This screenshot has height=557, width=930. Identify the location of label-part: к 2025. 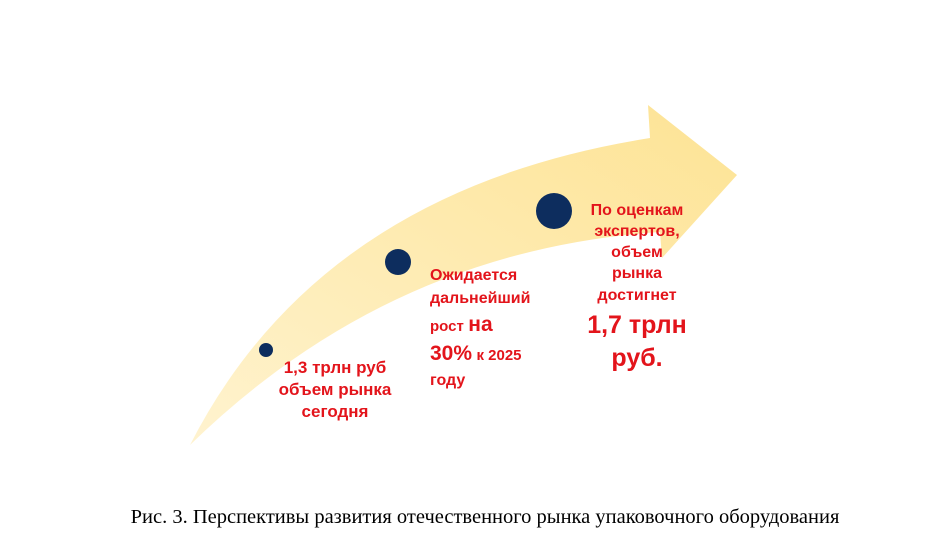
(498, 355).